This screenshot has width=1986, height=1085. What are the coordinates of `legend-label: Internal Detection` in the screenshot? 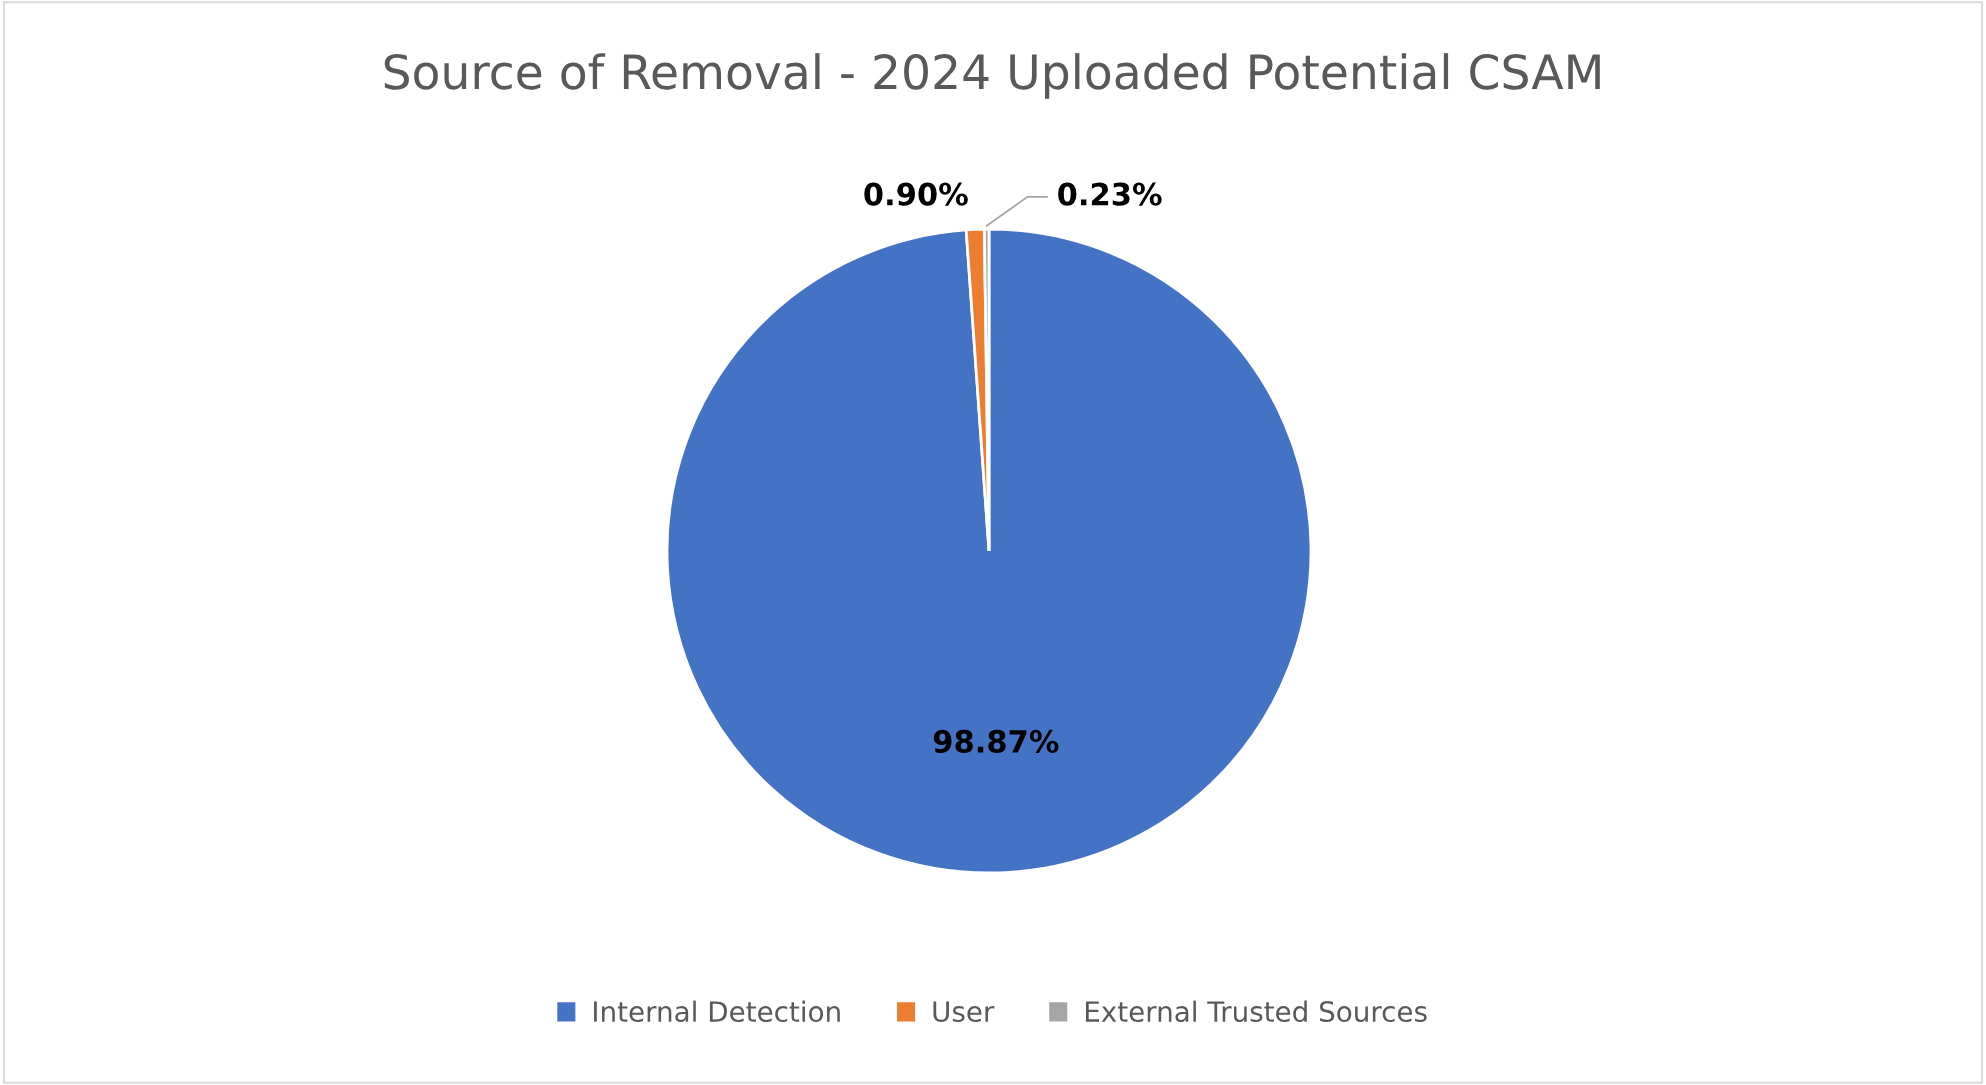 It's located at (717, 1011).